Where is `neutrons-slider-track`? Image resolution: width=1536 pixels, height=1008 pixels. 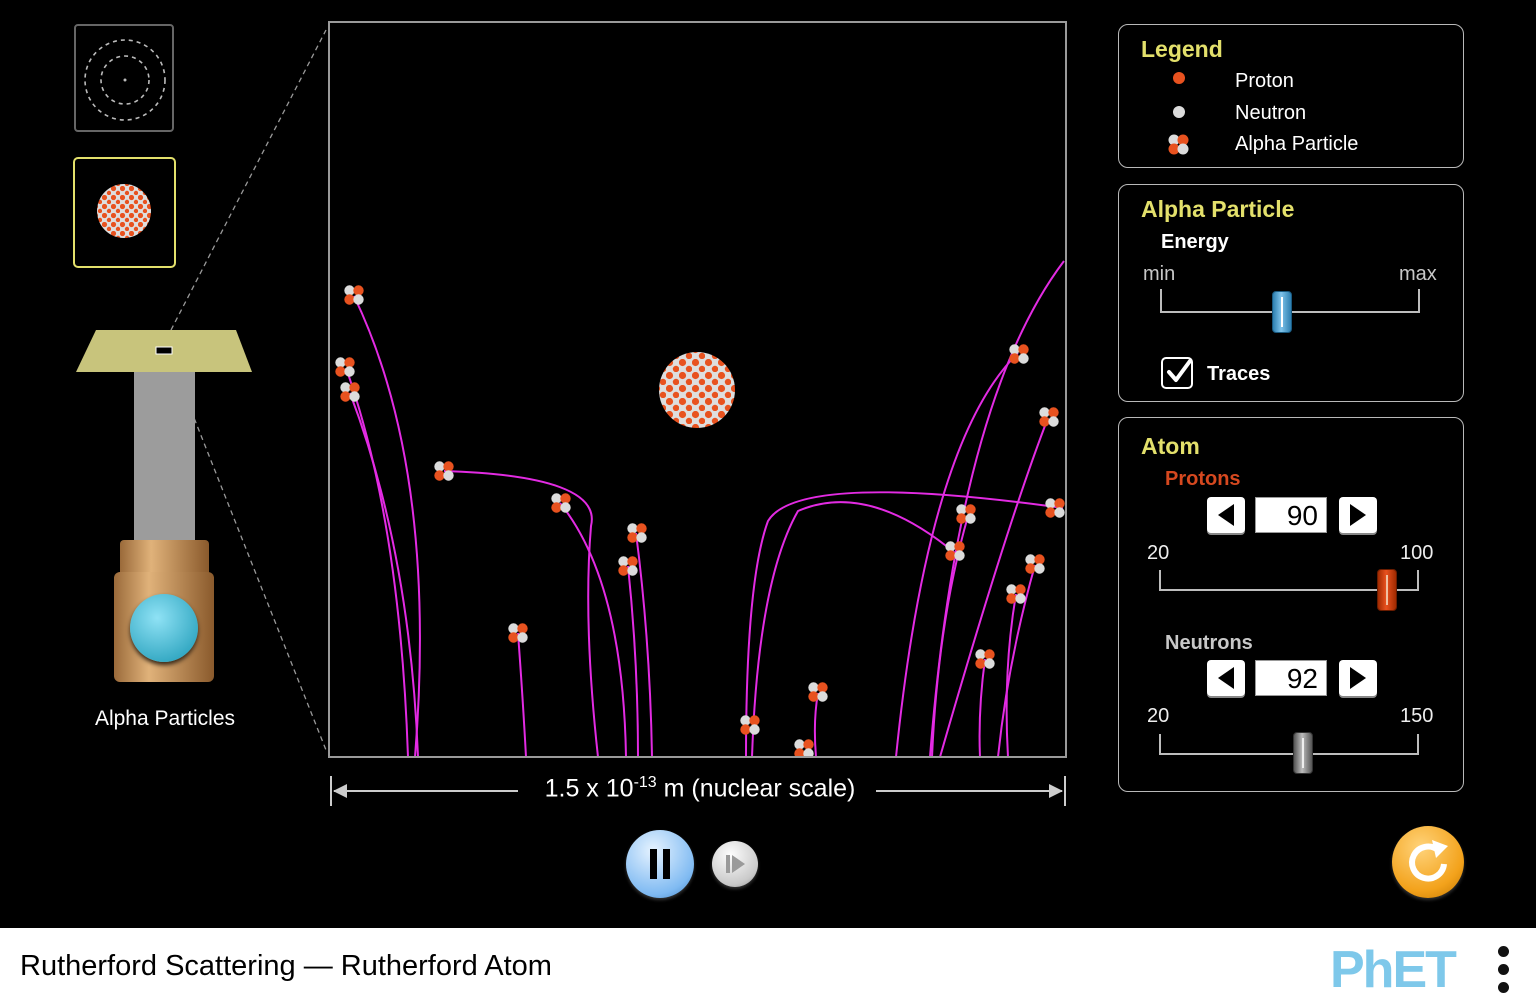
neutrons-slider-track is located at coordinates (1289, 754).